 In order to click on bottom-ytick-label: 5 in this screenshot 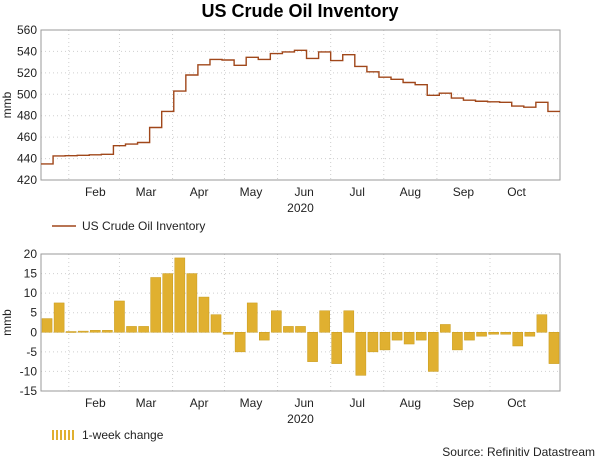, I will do `click(33, 313)`.